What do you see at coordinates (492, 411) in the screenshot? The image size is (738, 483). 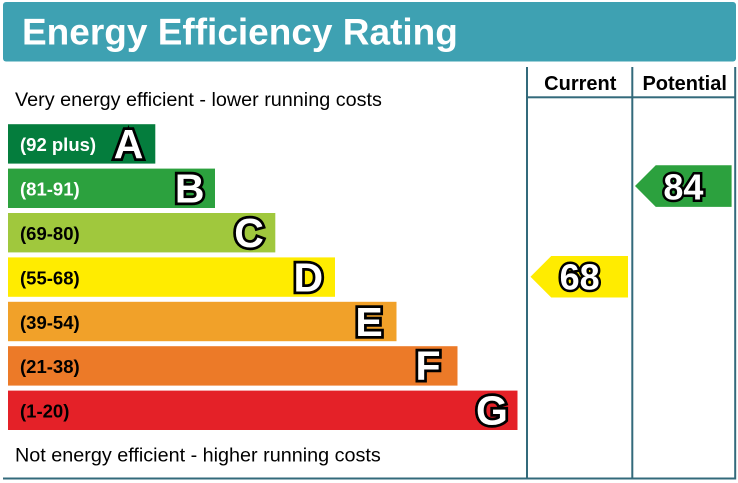 I see `svg-text: G` at bounding box center [492, 411].